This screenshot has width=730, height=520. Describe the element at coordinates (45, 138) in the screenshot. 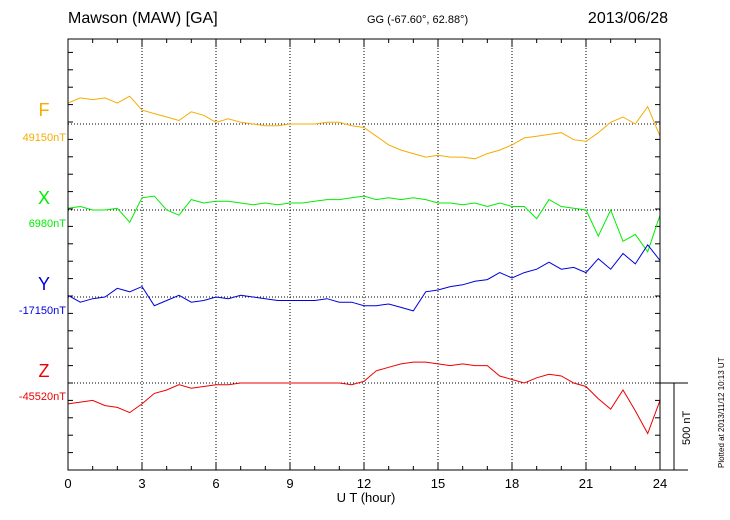

I see `series-baseline-F: 49150nT` at that location.